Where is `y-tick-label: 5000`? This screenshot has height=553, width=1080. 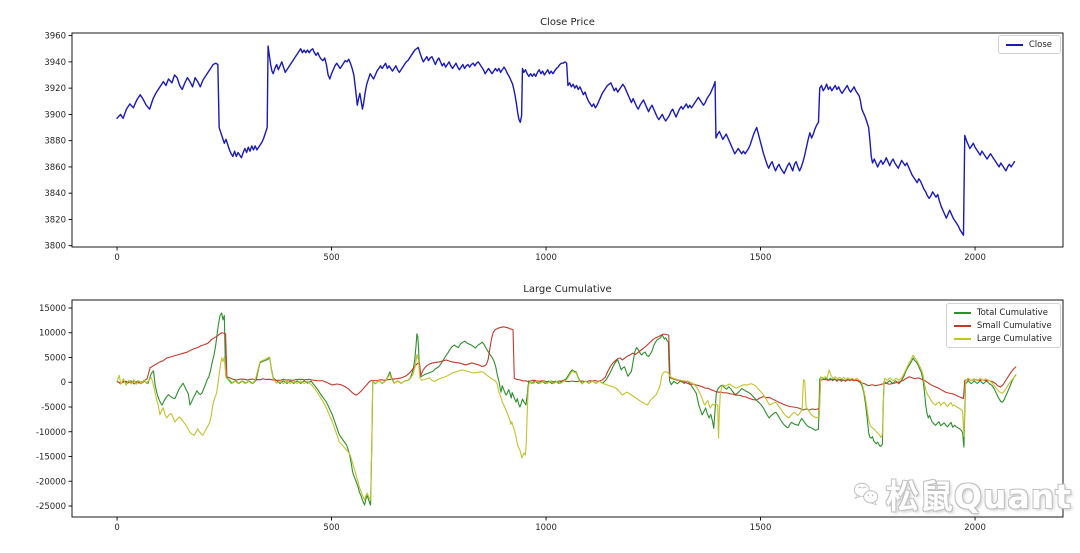
y-tick-label: 5000 is located at coordinates (55, 358).